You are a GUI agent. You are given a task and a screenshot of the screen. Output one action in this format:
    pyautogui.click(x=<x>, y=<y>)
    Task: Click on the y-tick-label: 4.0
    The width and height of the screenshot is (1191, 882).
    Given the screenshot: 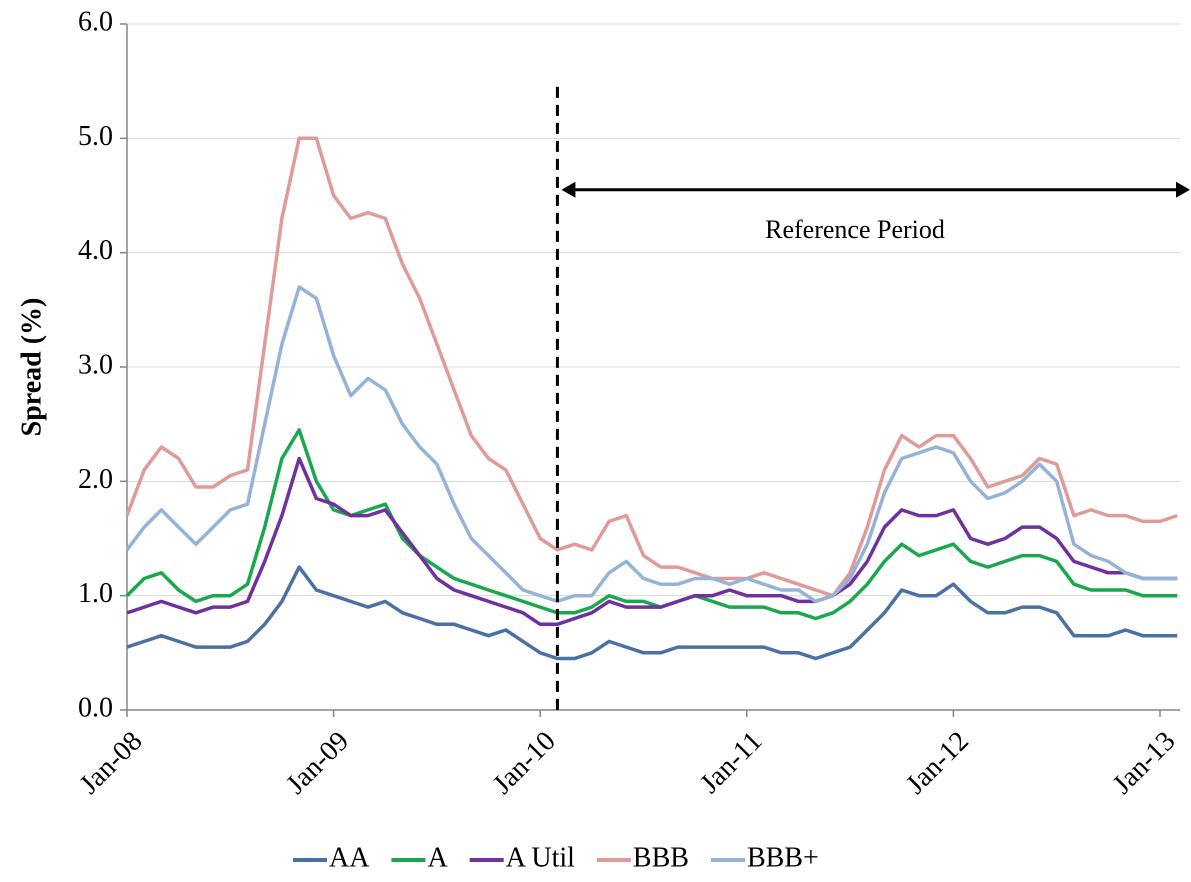 What is the action you would take?
    pyautogui.click(x=95, y=250)
    